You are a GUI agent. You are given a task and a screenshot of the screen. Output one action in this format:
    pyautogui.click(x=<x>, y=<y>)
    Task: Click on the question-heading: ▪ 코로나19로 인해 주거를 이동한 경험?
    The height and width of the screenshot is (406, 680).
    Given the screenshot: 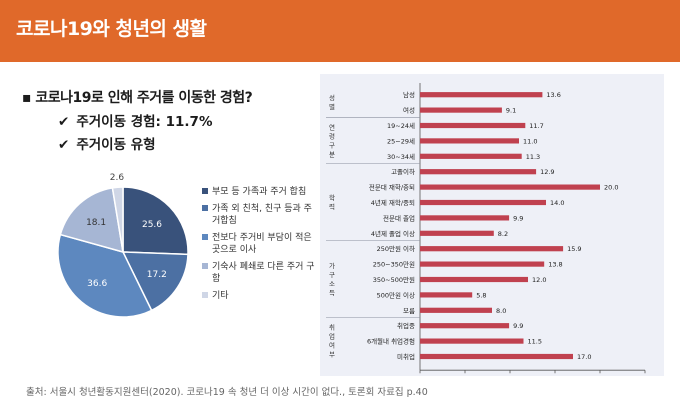 What is the action you would take?
    pyautogui.click(x=137, y=97)
    